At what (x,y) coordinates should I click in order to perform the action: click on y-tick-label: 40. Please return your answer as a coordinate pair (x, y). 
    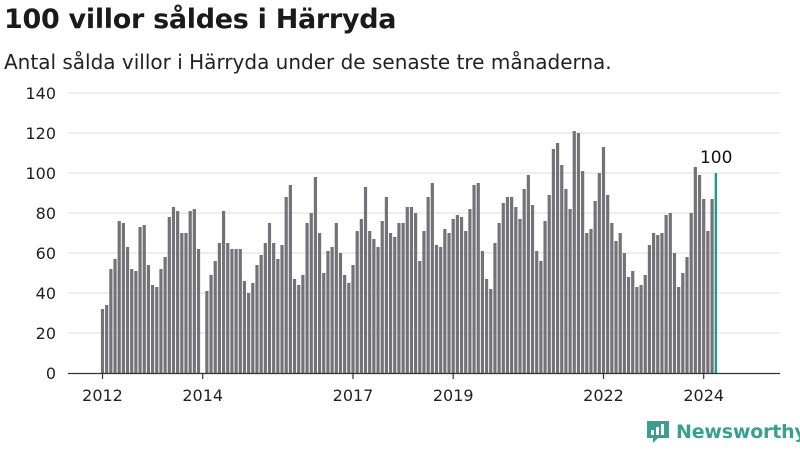
    Looking at the image, I should click on (46, 293).